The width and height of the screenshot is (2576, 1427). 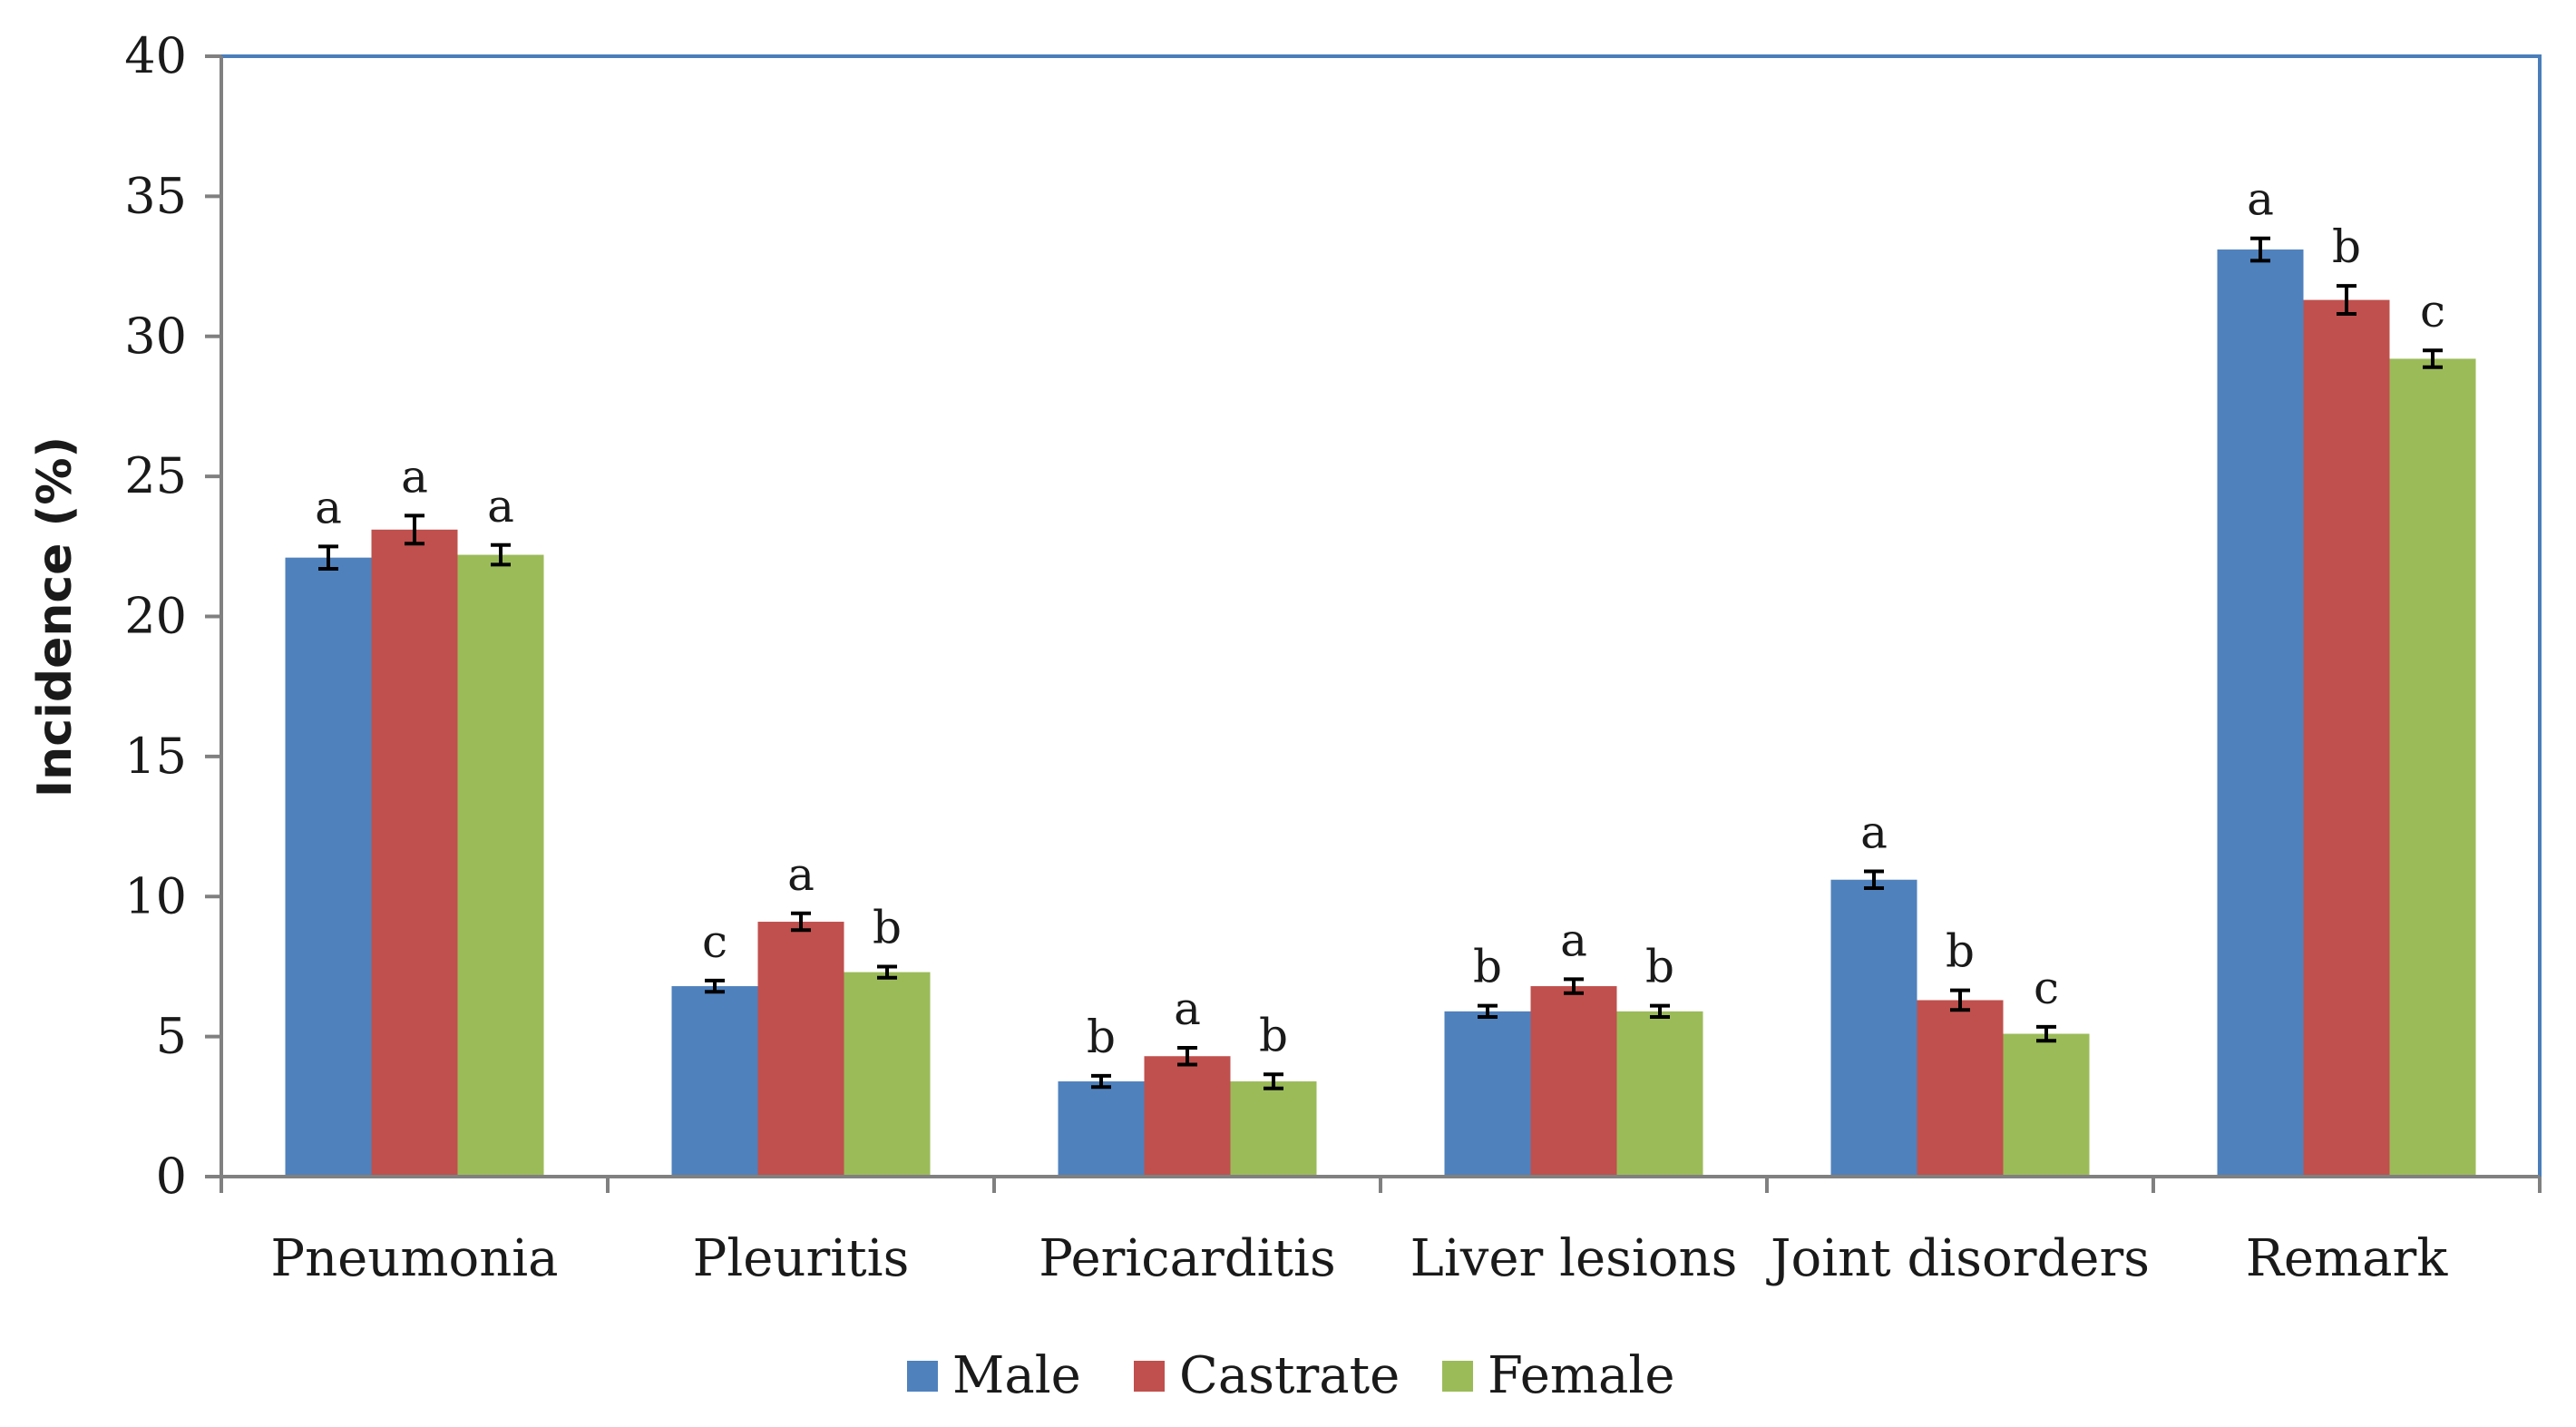 I want to click on y-tick-label: 20, so click(x=155, y=616).